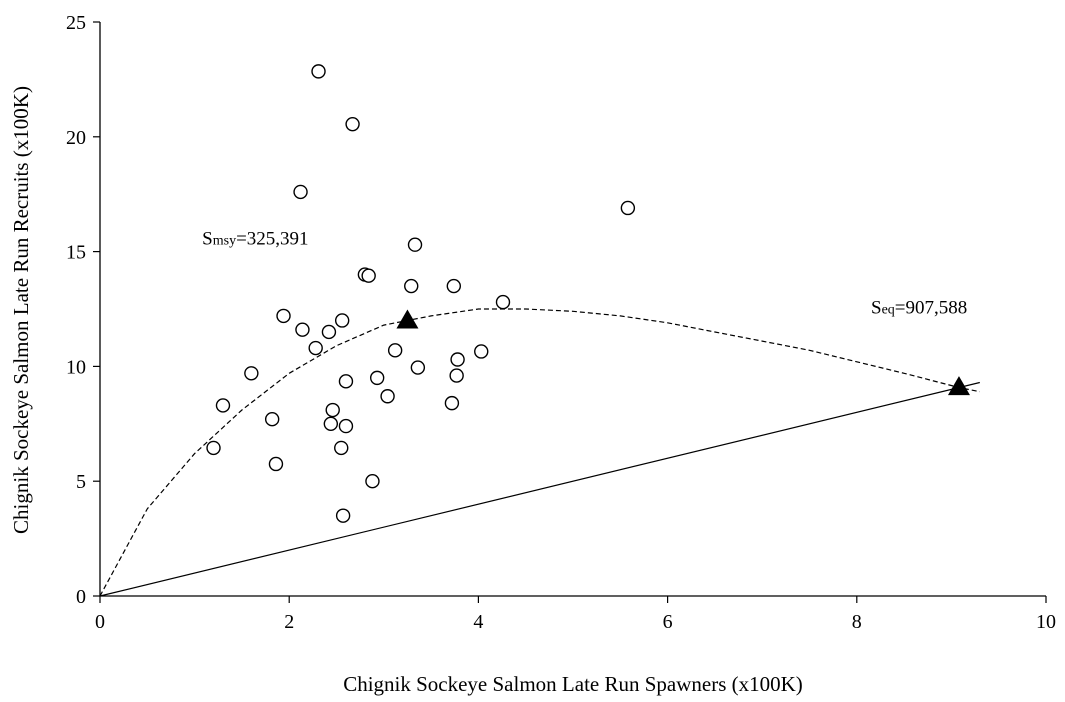 Image resolution: width=1065 pixels, height=702 pixels. I want to click on y-tick-label: 5, so click(81, 482).